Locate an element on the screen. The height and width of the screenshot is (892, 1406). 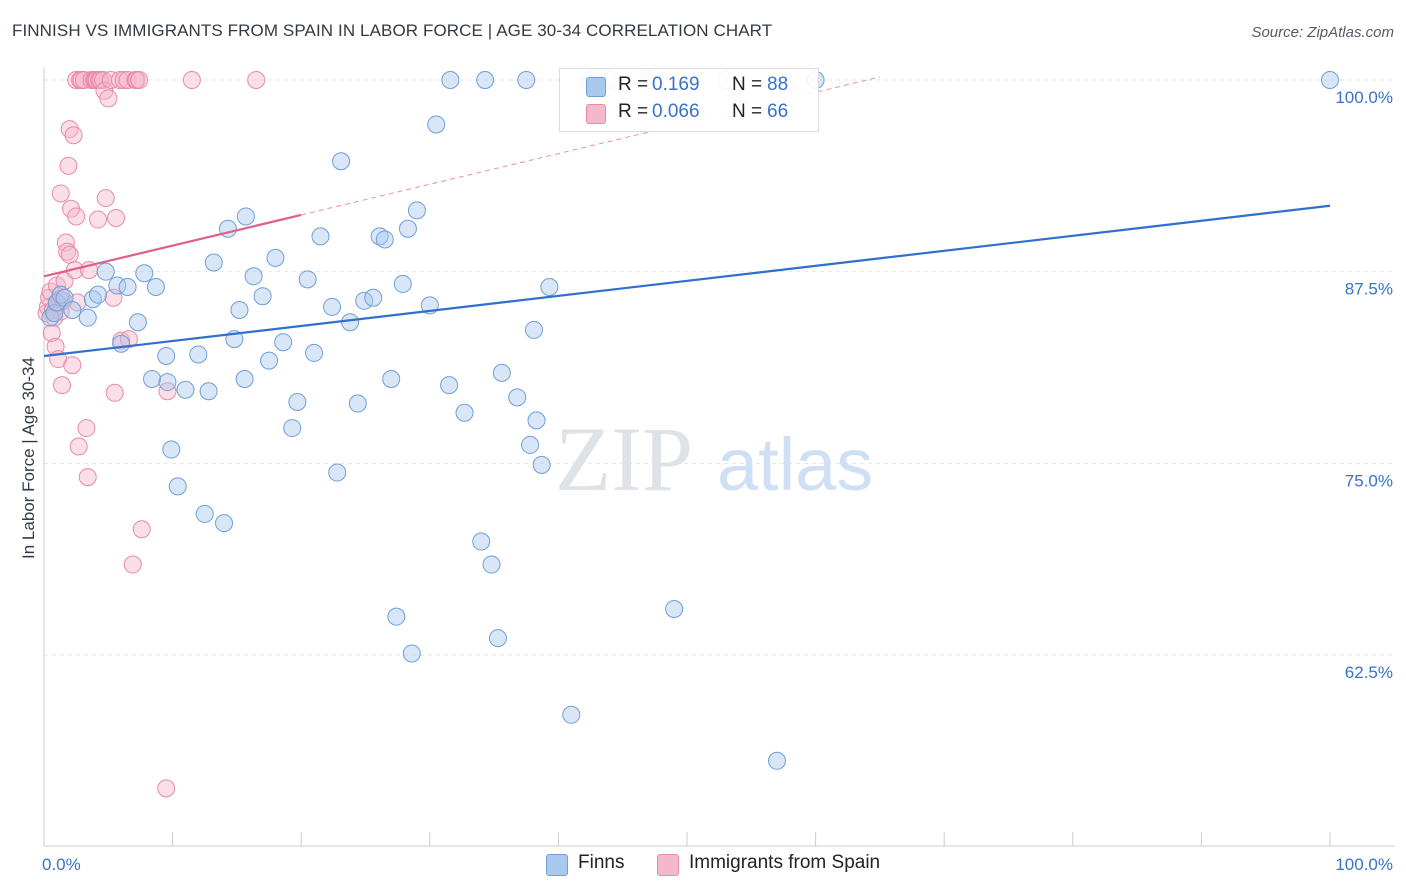
finns-swatch is located at coordinates (596, 87).